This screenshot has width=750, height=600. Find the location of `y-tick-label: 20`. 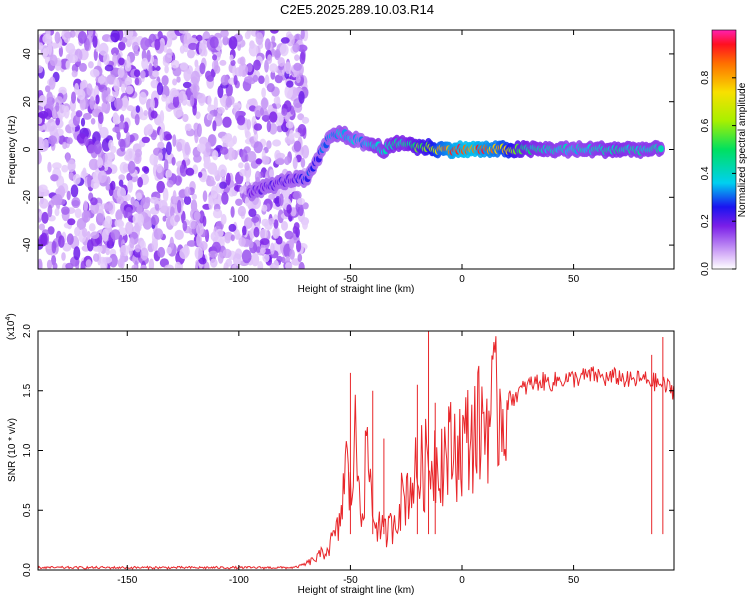

y-tick-label: 20 is located at coordinates (27, 102).